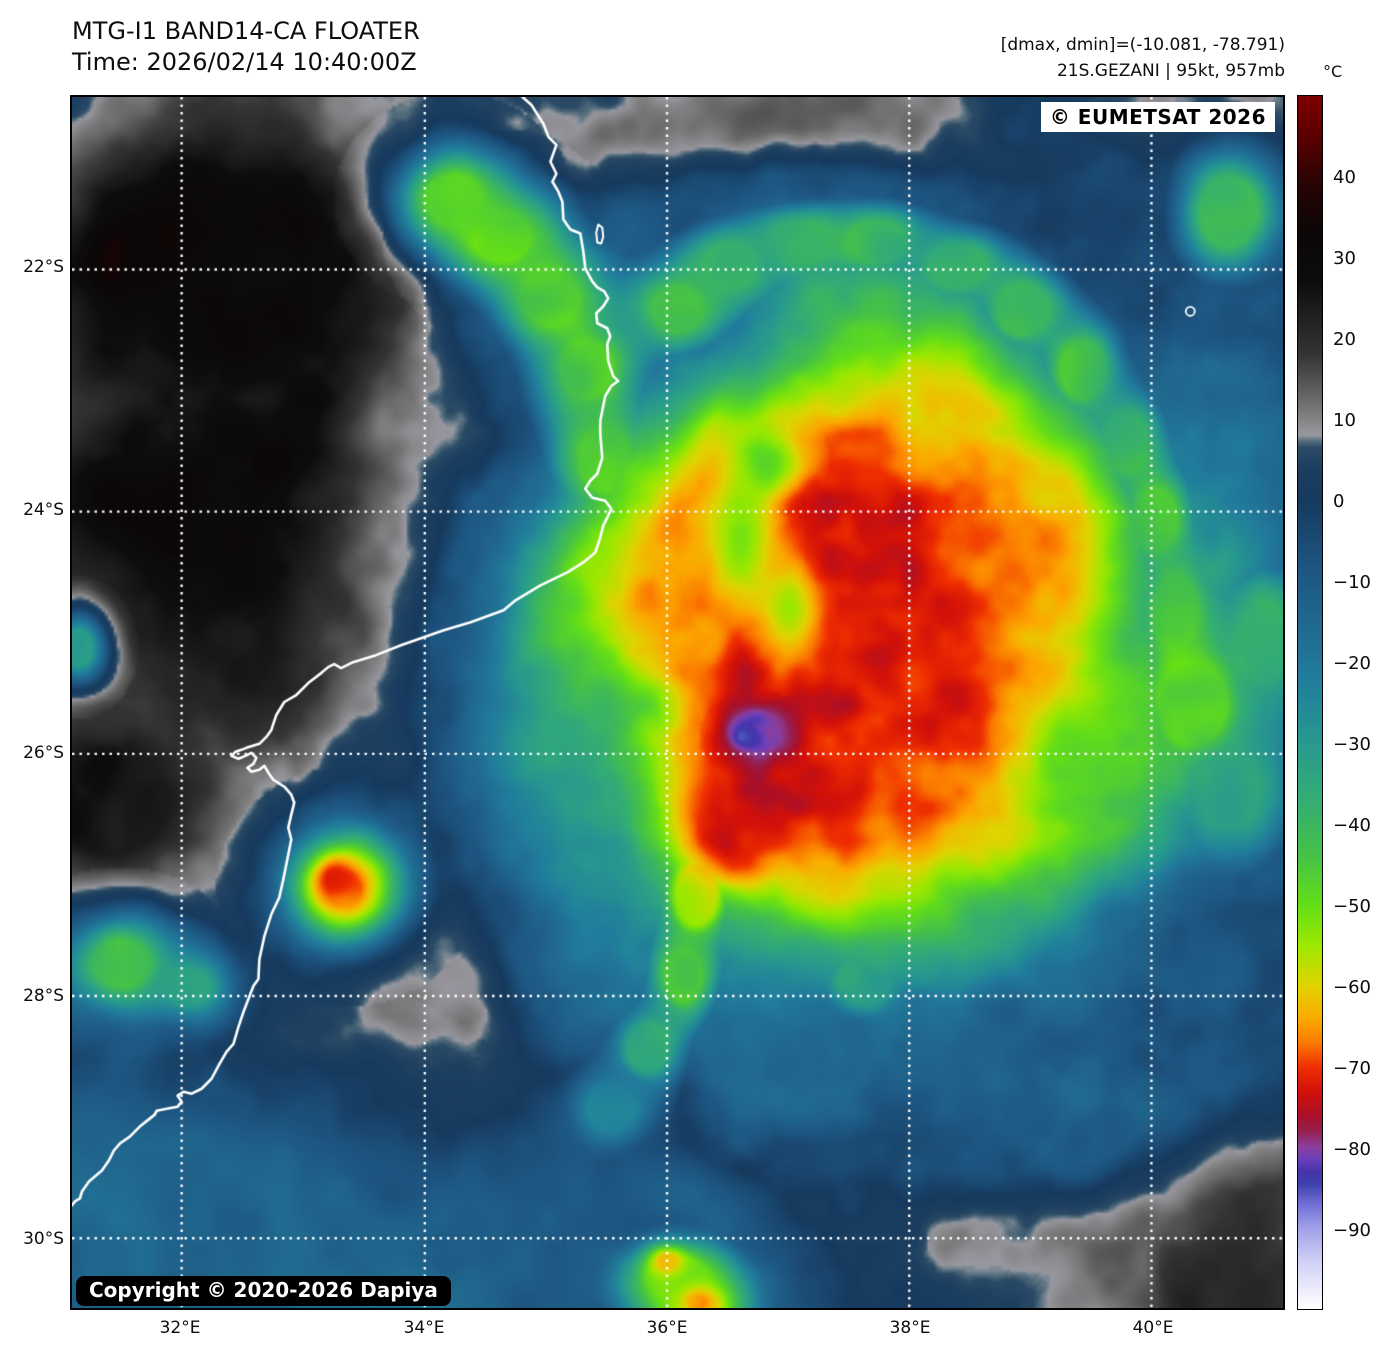  I want to click on lon-tick-label: 34°E, so click(424, 1328).